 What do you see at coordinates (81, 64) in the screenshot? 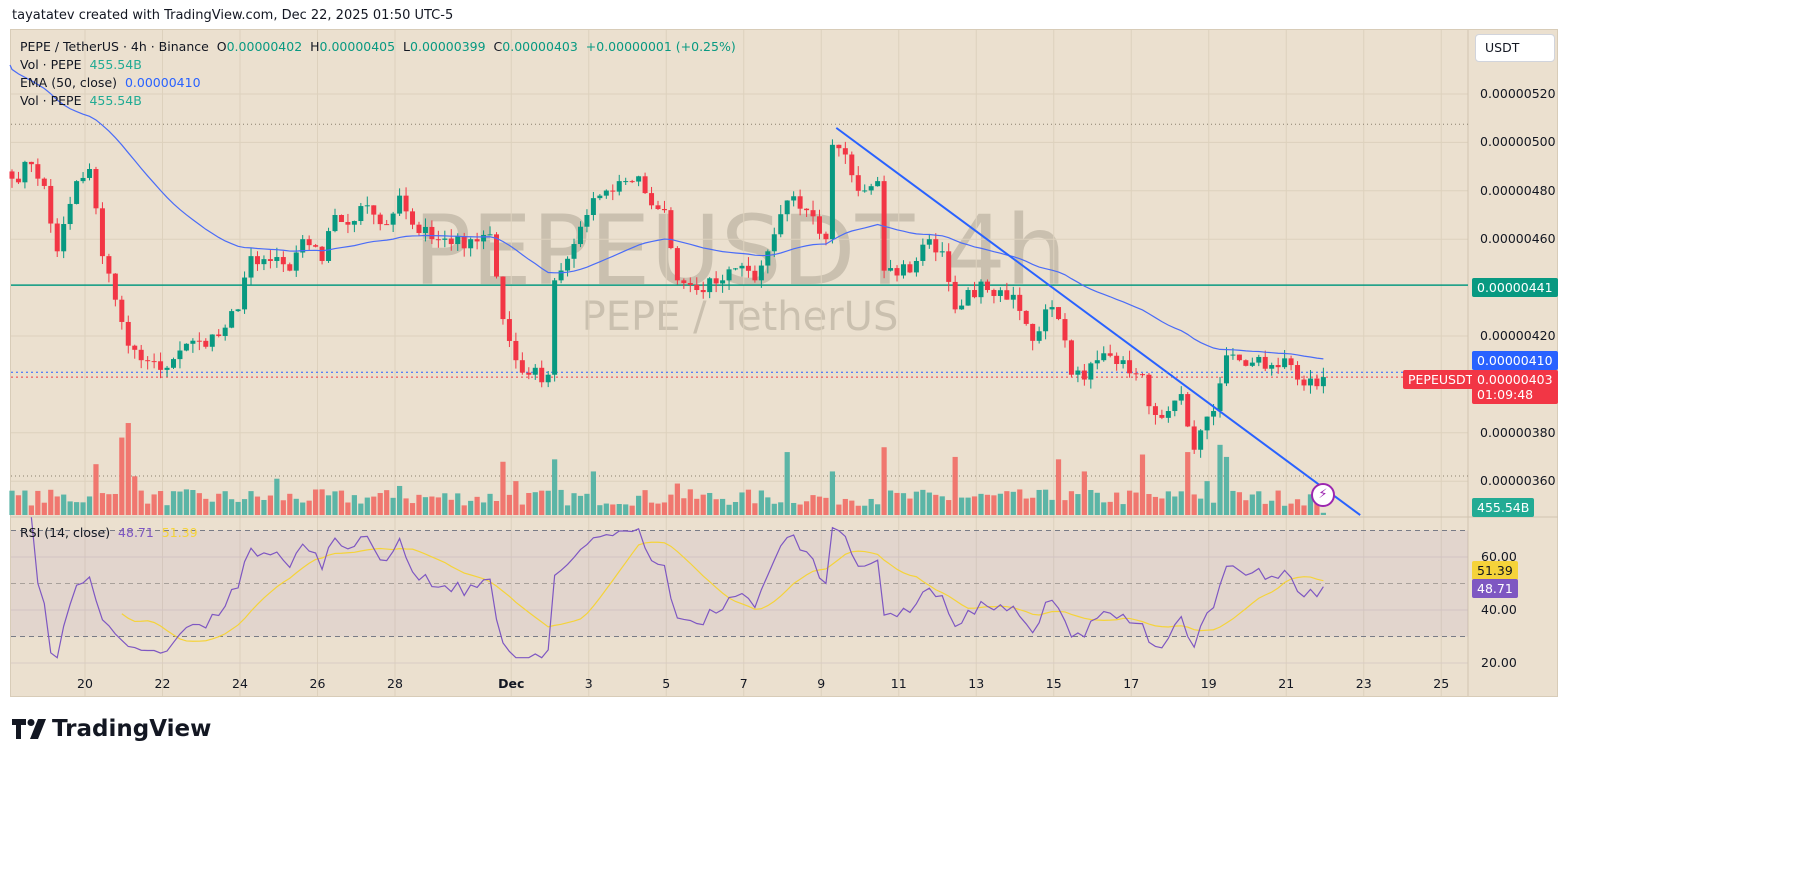
I see `volume-legend: Vol · PEPE 455.54B` at bounding box center [81, 64].